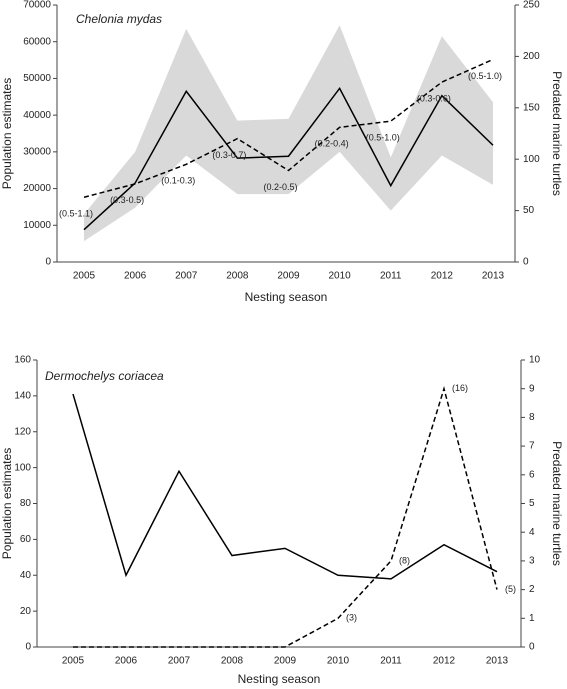 Image resolution: width=567 pixels, height=689 pixels. Describe the element at coordinates (535, 360) in the screenshot. I see `y2-tick-label: 10` at that location.